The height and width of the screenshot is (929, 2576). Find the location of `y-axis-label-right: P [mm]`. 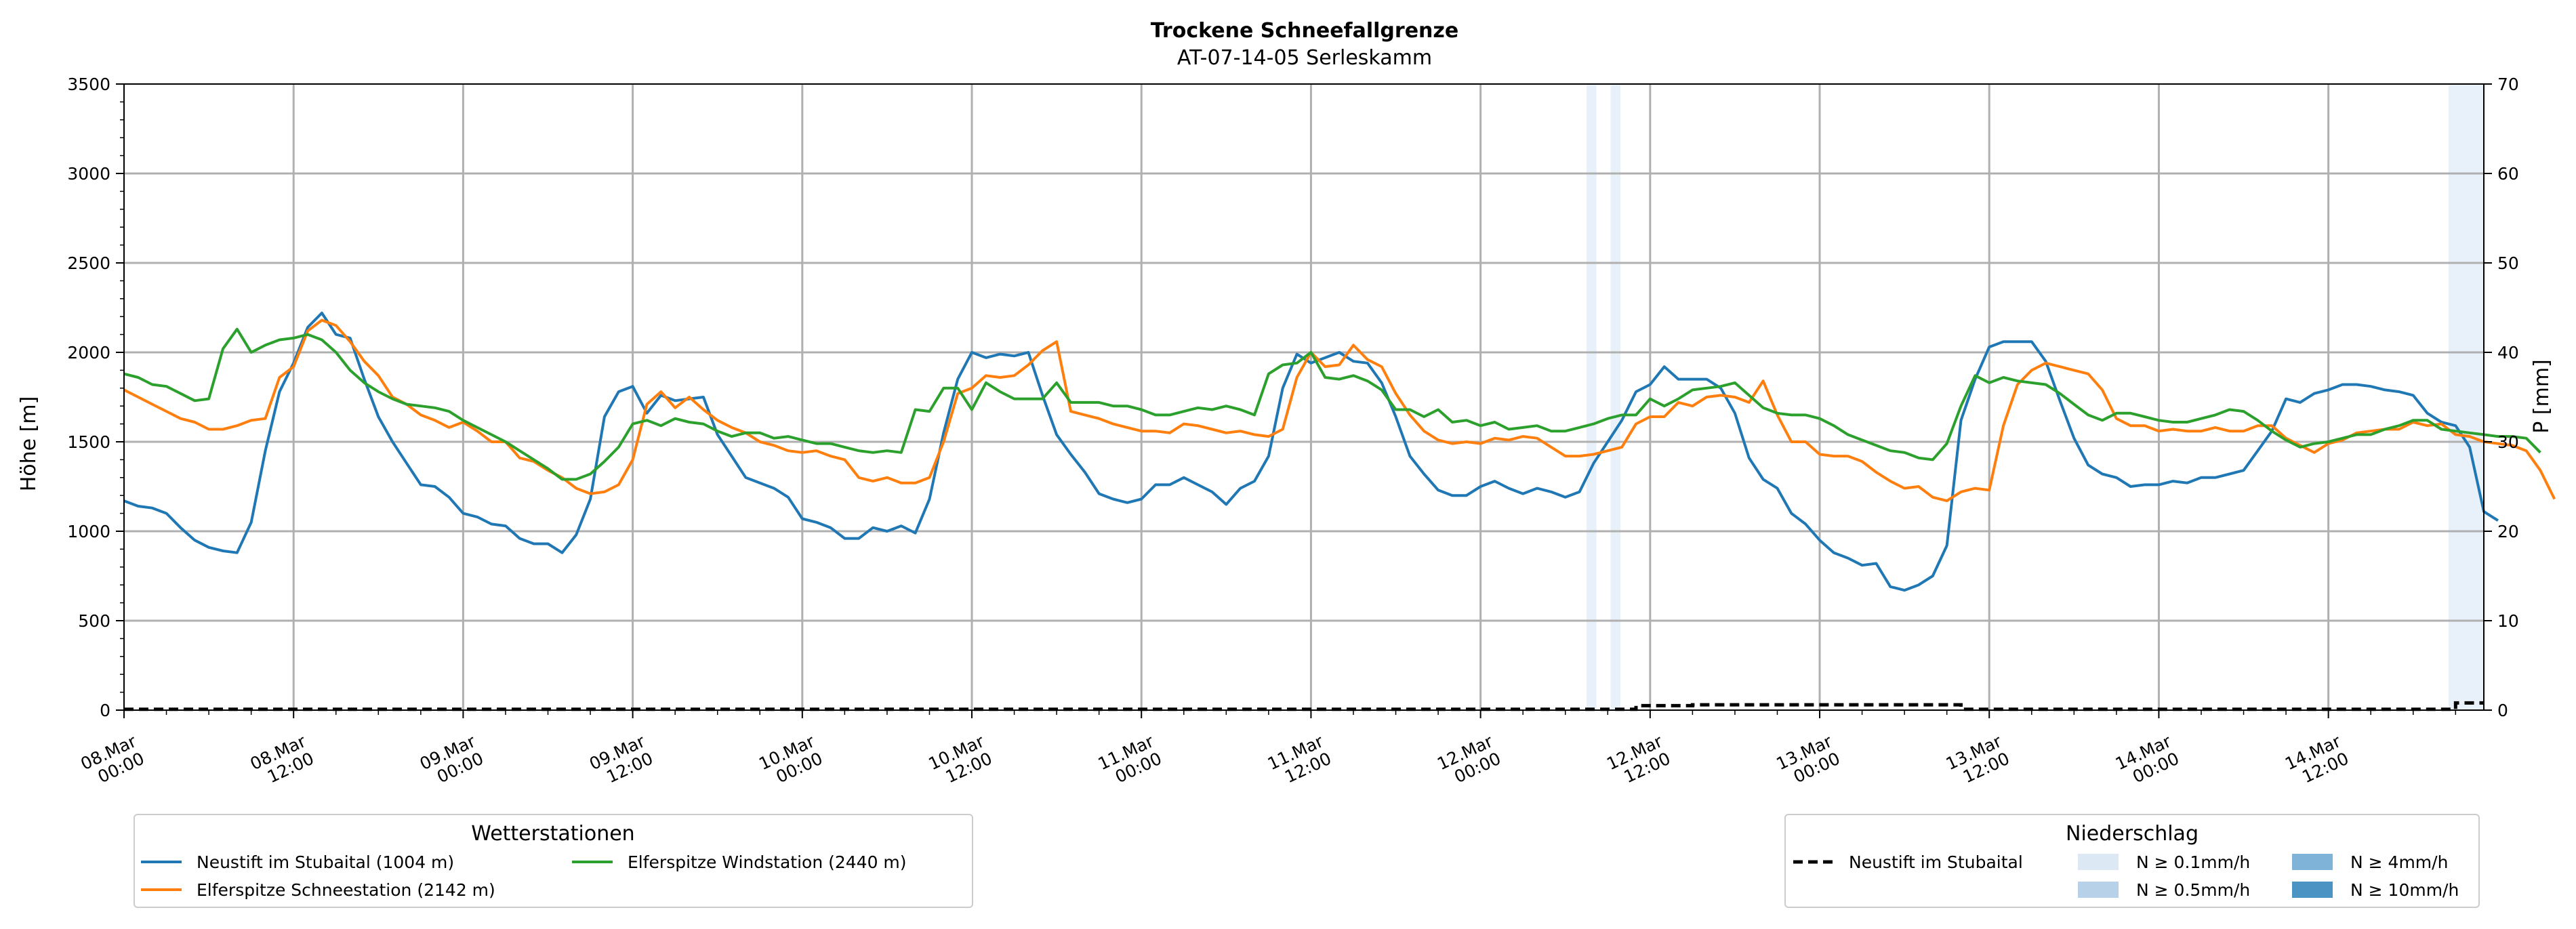

y-axis-label-right: P [mm] is located at coordinates (2542, 396).